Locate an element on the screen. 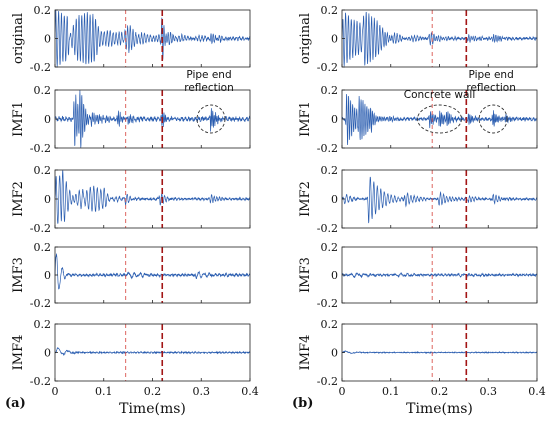 The height and width of the screenshot is (427, 550). subplot-1-3: 0.2 0 -0.2 IMF3 is located at coordinates (418, 275).